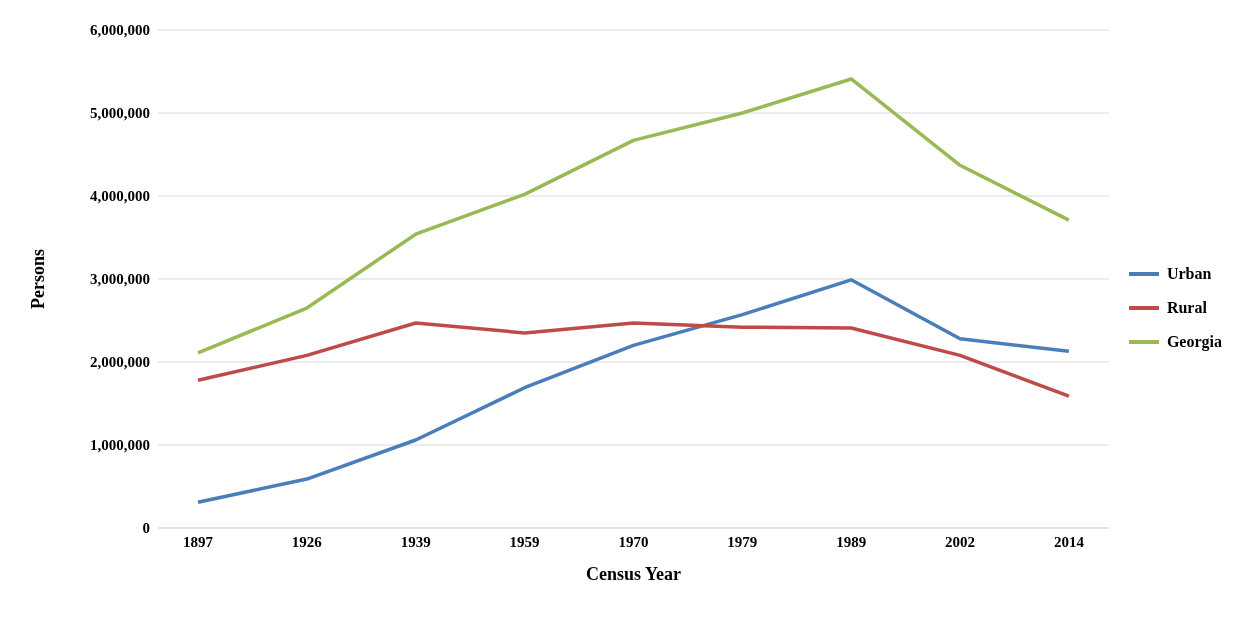  What do you see at coordinates (1189, 274) in the screenshot?
I see `legend-label: Urban` at bounding box center [1189, 274].